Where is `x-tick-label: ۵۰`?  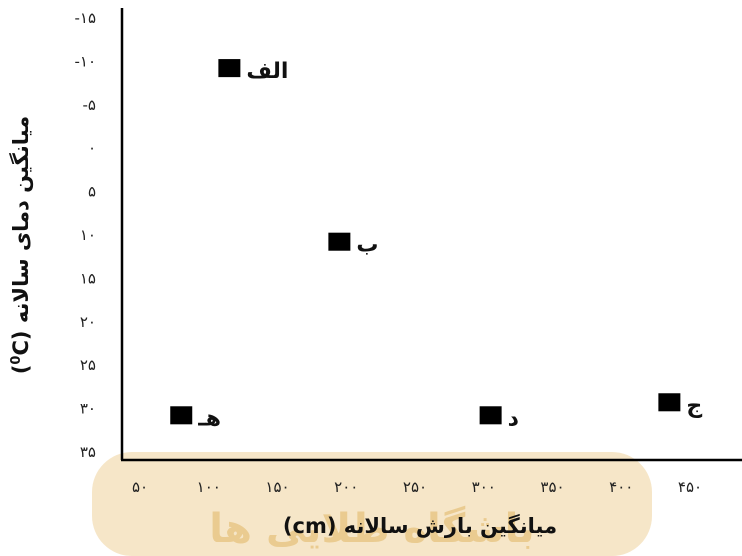 x-tick-label: ۵۰ is located at coordinates (140, 487).